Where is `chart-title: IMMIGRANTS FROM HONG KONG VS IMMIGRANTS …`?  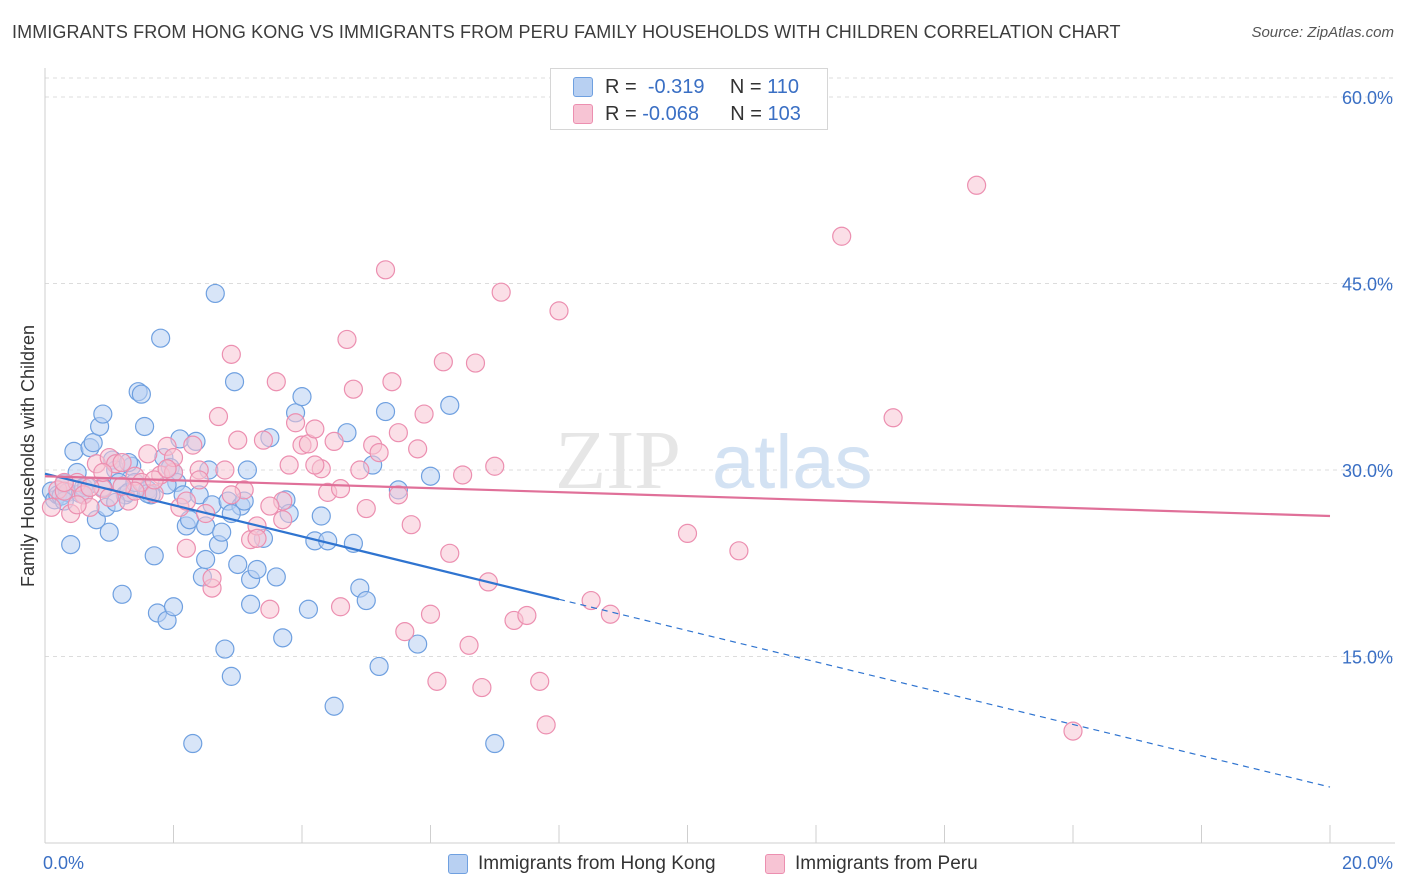 chart-title: IMMIGRANTS FROM HONG KONG VS IMMIGRANTS … is located at coordinates (566, 32).